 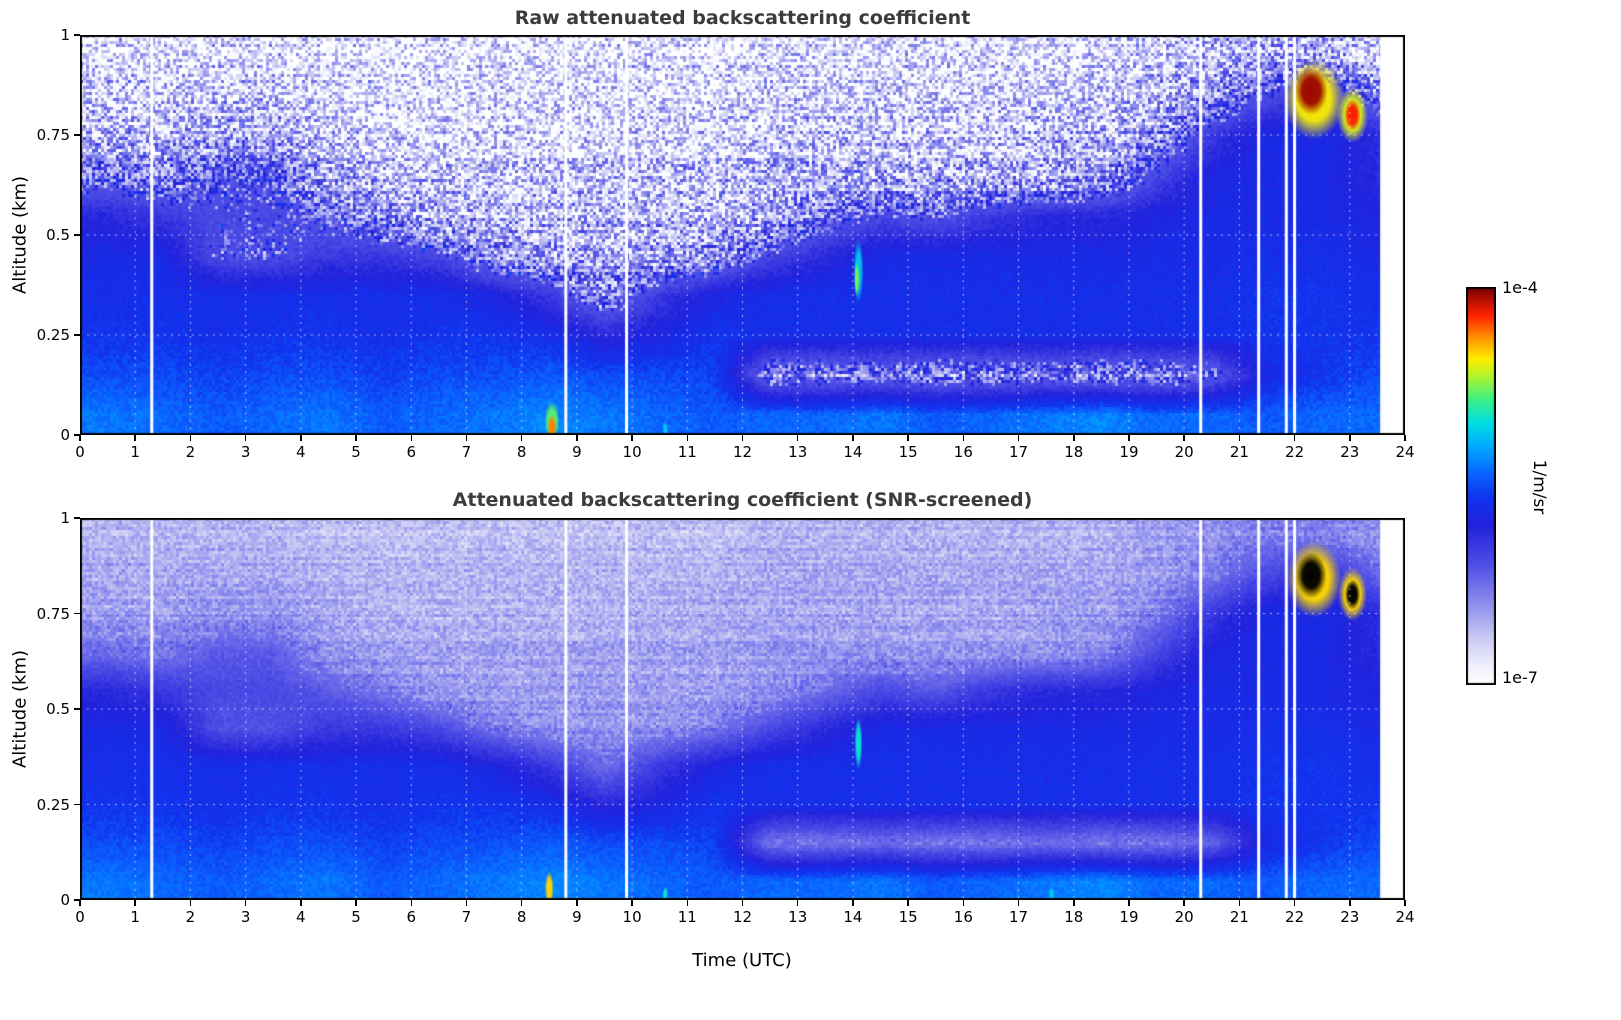 What do you see at coordinates (135, 452) in the screenshot?
I see `x-tick-label: 1` at bounding box center [135, 452].